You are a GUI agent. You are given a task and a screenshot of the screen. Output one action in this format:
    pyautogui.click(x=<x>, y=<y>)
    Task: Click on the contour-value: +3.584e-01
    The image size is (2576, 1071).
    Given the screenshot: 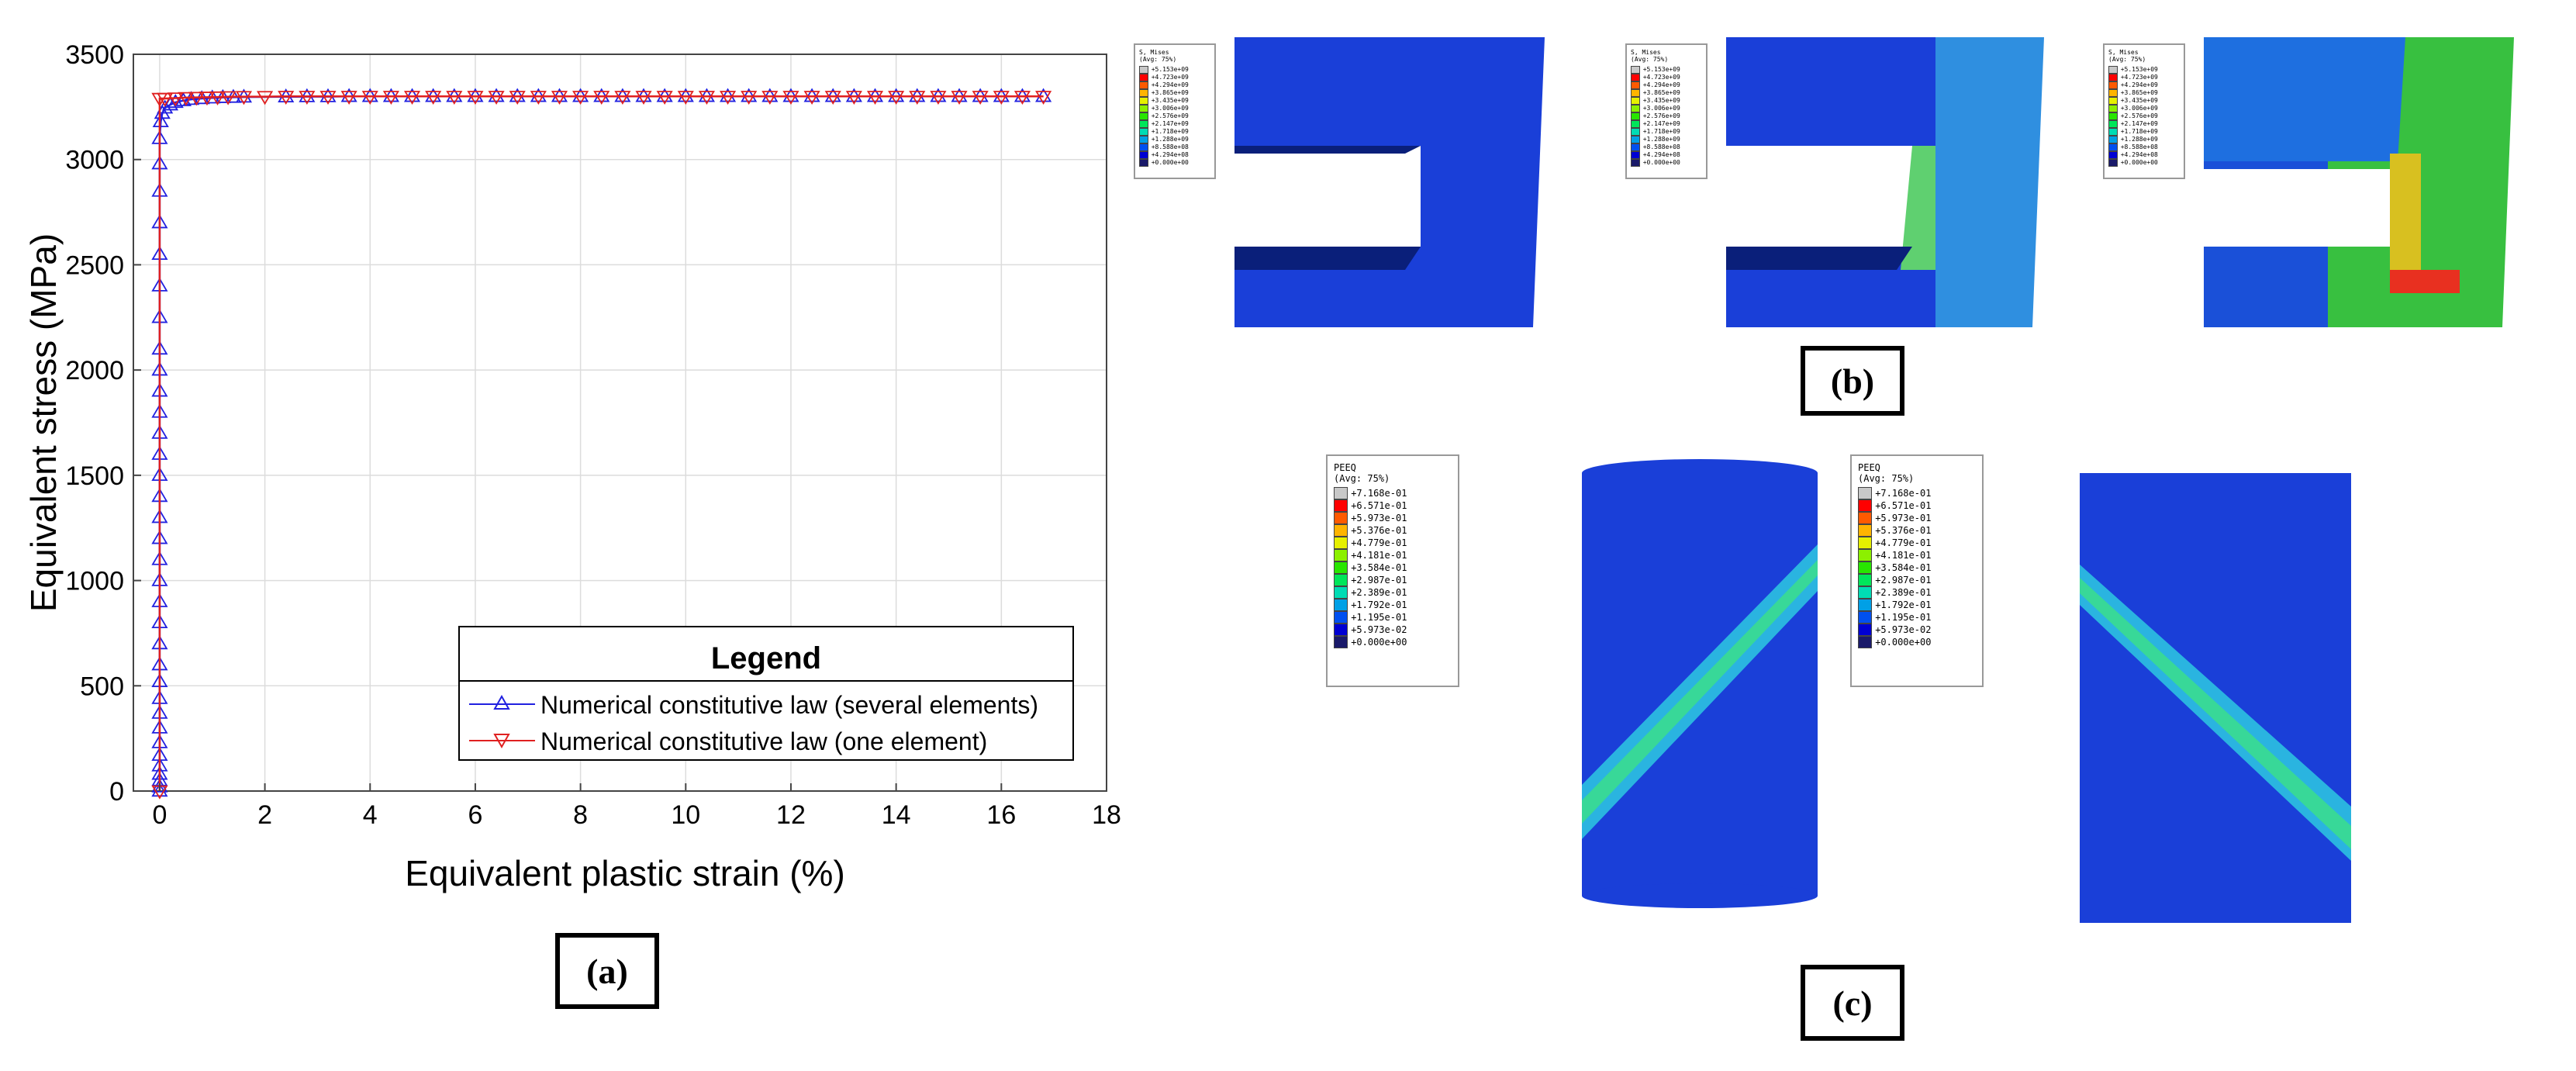 What is the action you would take?
    pyautogui.click(x=1379, y=568)
    